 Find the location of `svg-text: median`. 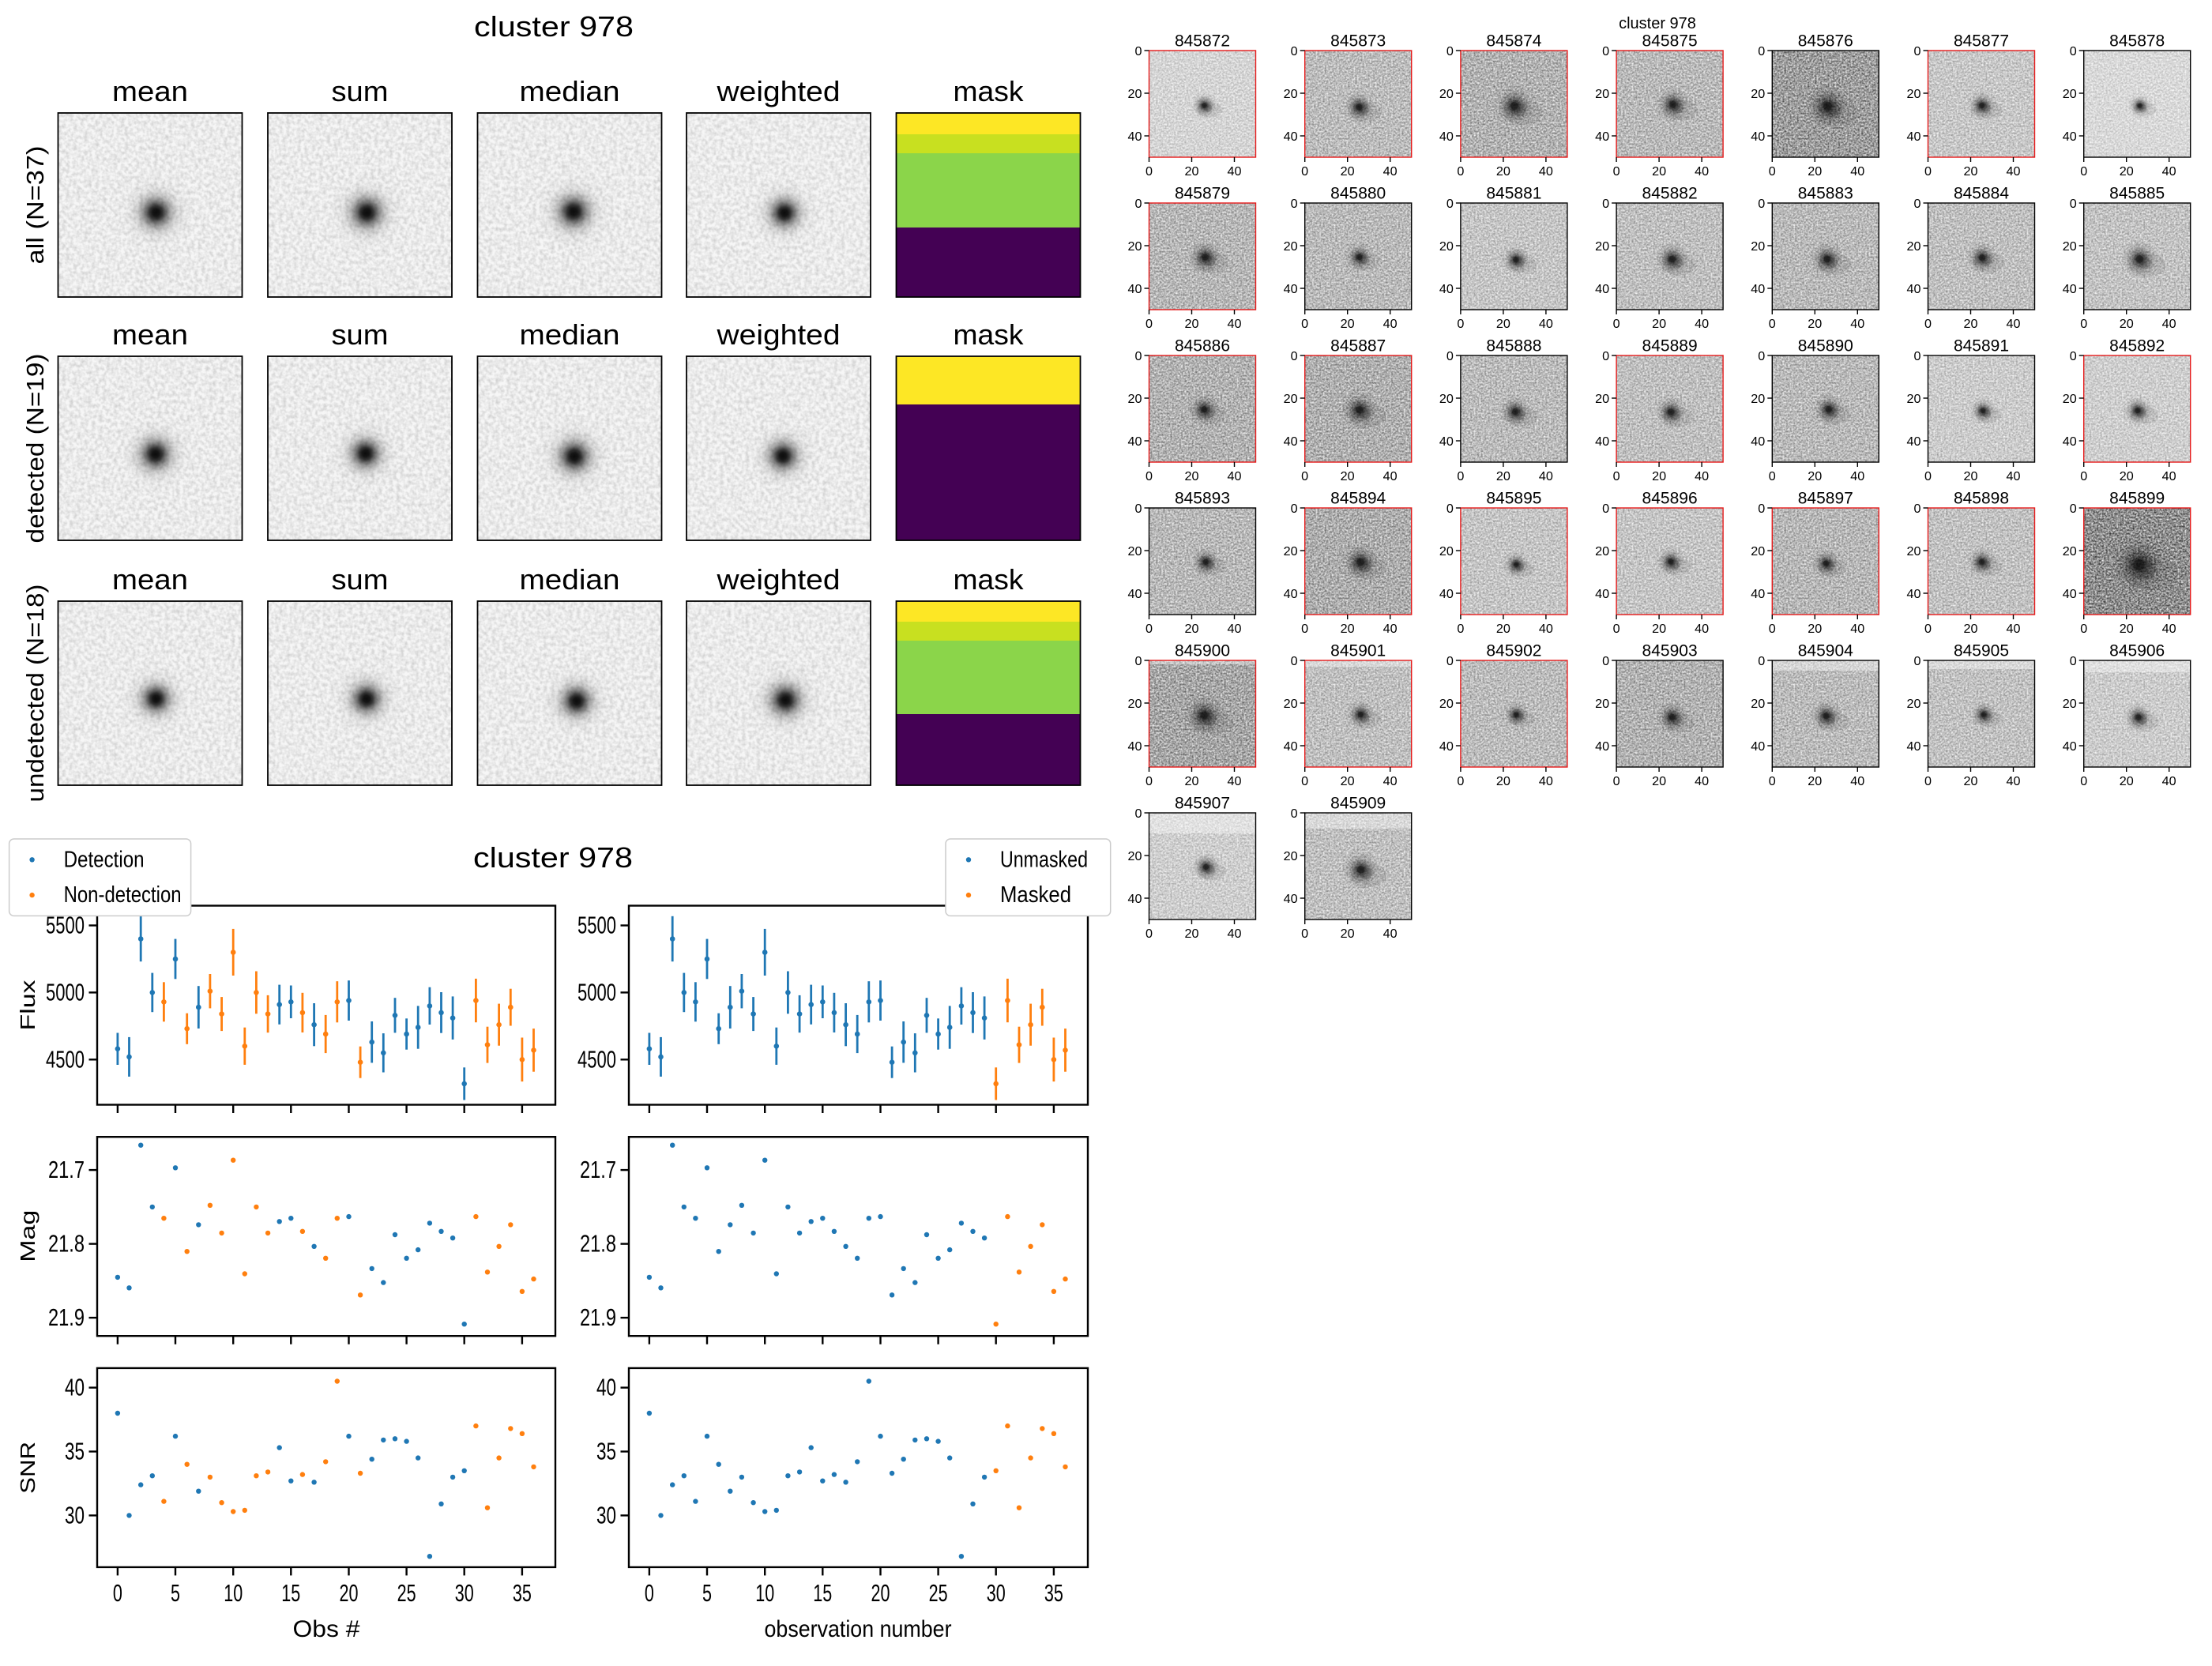

svg-text: median is located at coordinates (570, 579).